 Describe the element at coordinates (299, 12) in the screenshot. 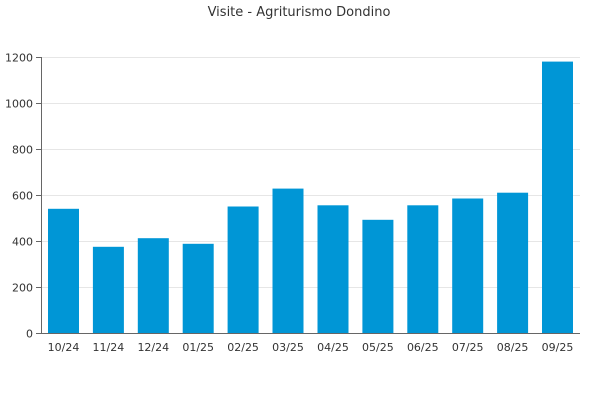

I see `chart-title: Visite - Agriturismo Dondino` at that location.